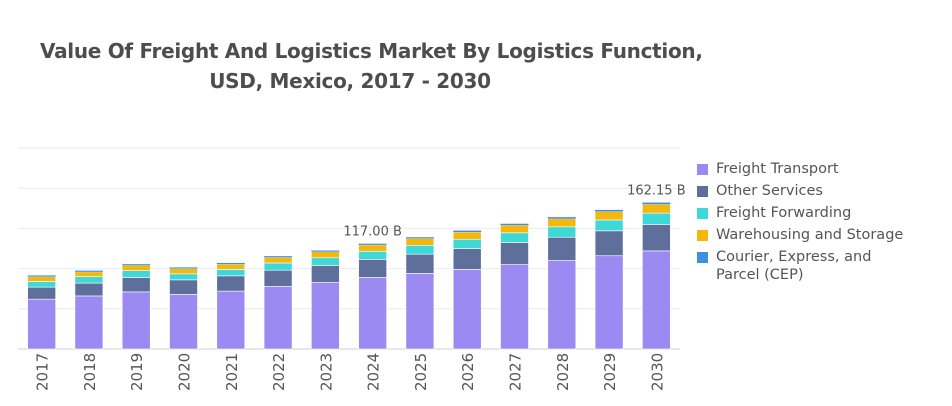  What do you see at coordinates (278, 317) in the screenshot?
I see `bar-segment-freight-transport-2022` at bounding box center [278, 317].